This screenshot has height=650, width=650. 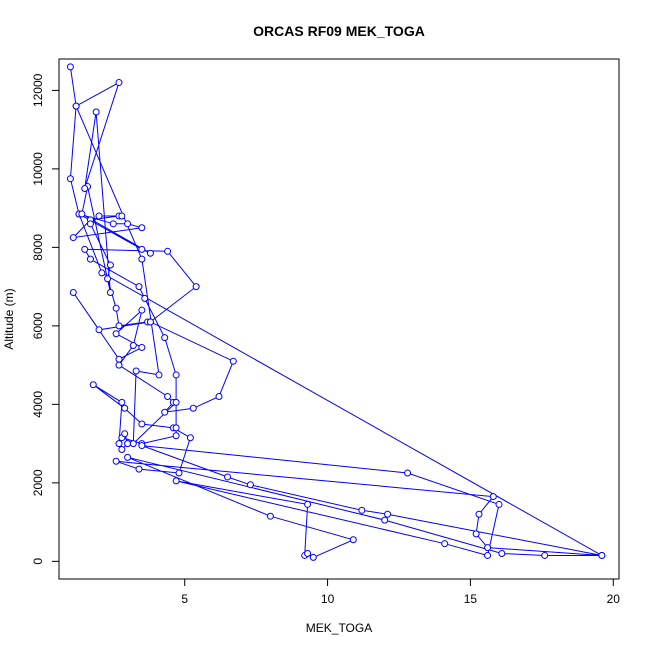 I want to click on y-tick-label: 4000, so click(x=38, y=404).